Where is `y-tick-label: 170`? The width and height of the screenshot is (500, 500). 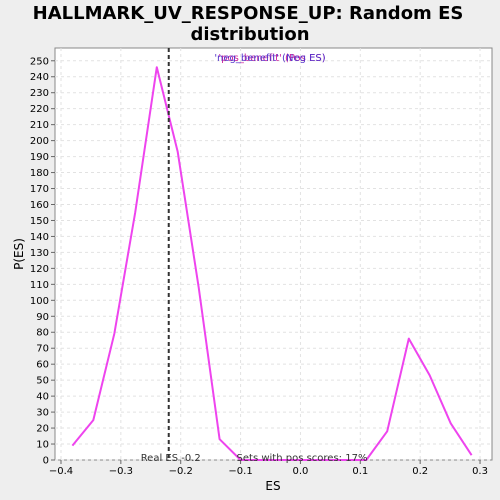
y-tick-label: 170 is located at coordinates (39, 189).